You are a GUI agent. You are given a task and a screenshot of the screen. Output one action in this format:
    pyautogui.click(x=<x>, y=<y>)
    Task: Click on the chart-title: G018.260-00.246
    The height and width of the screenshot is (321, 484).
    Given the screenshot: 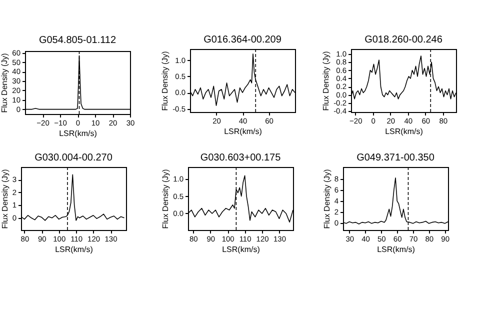 What is the action you would take?
    pyautogui.click(x=403, y=40)
    